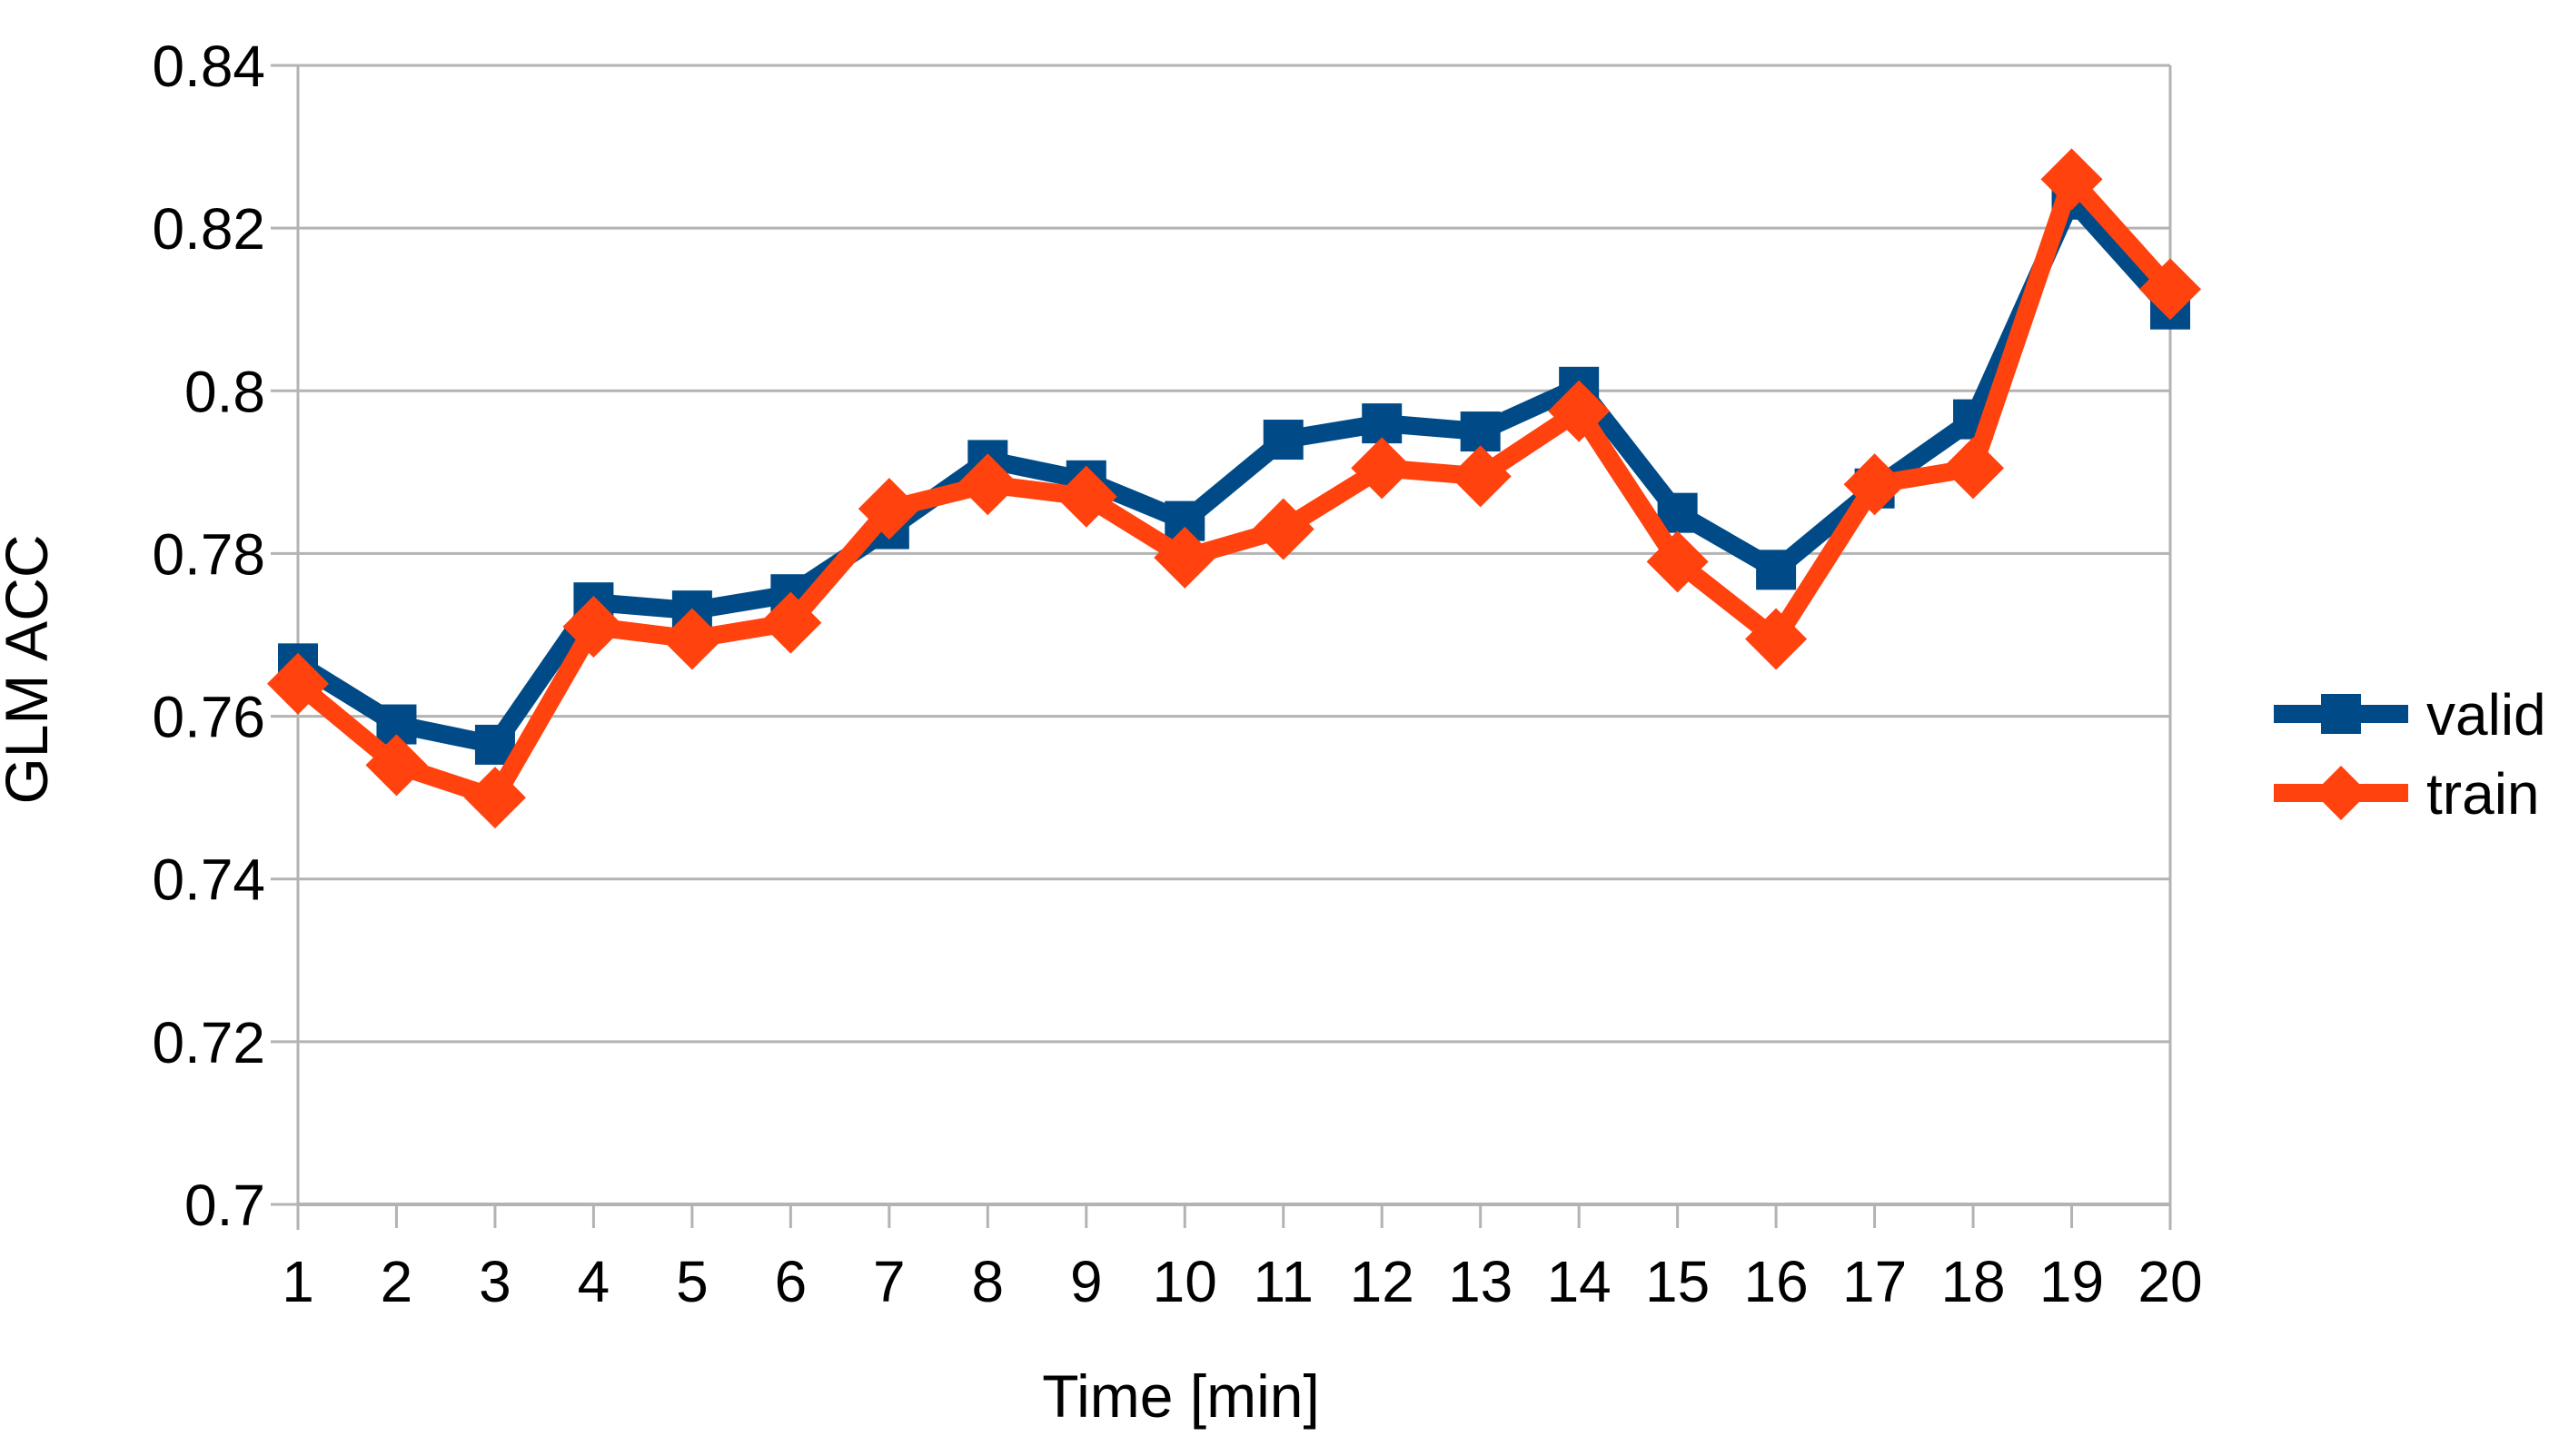 This screenshot has width=2569, height=1456. What do you see at coordinates (1242, 1282) in the screenshot?
I see `x-tick-labels: 1 2 3 4 5 6 7 8 9 10 11 12 13 14 15 16 17 18 19 20` at bounding box center [1242, 1282].